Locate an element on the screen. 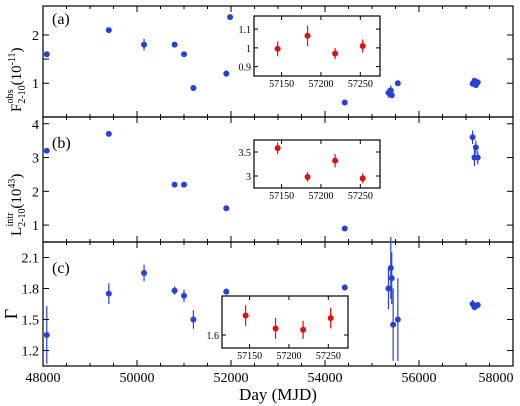  inset-y-tick-label: 0.9 is located at coordinates (245, 68).